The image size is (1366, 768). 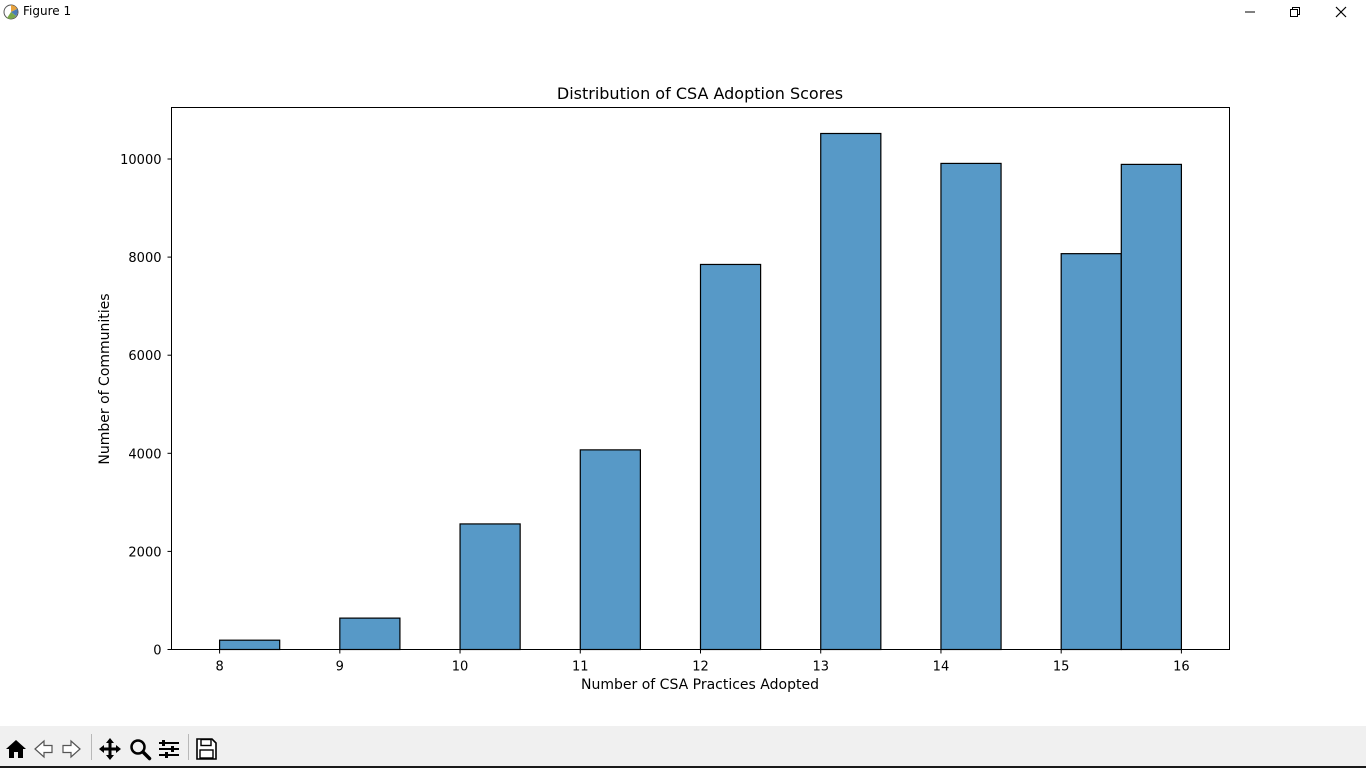 I want to click on window-titlebar: Figure 1, so click(x=683, y=12).